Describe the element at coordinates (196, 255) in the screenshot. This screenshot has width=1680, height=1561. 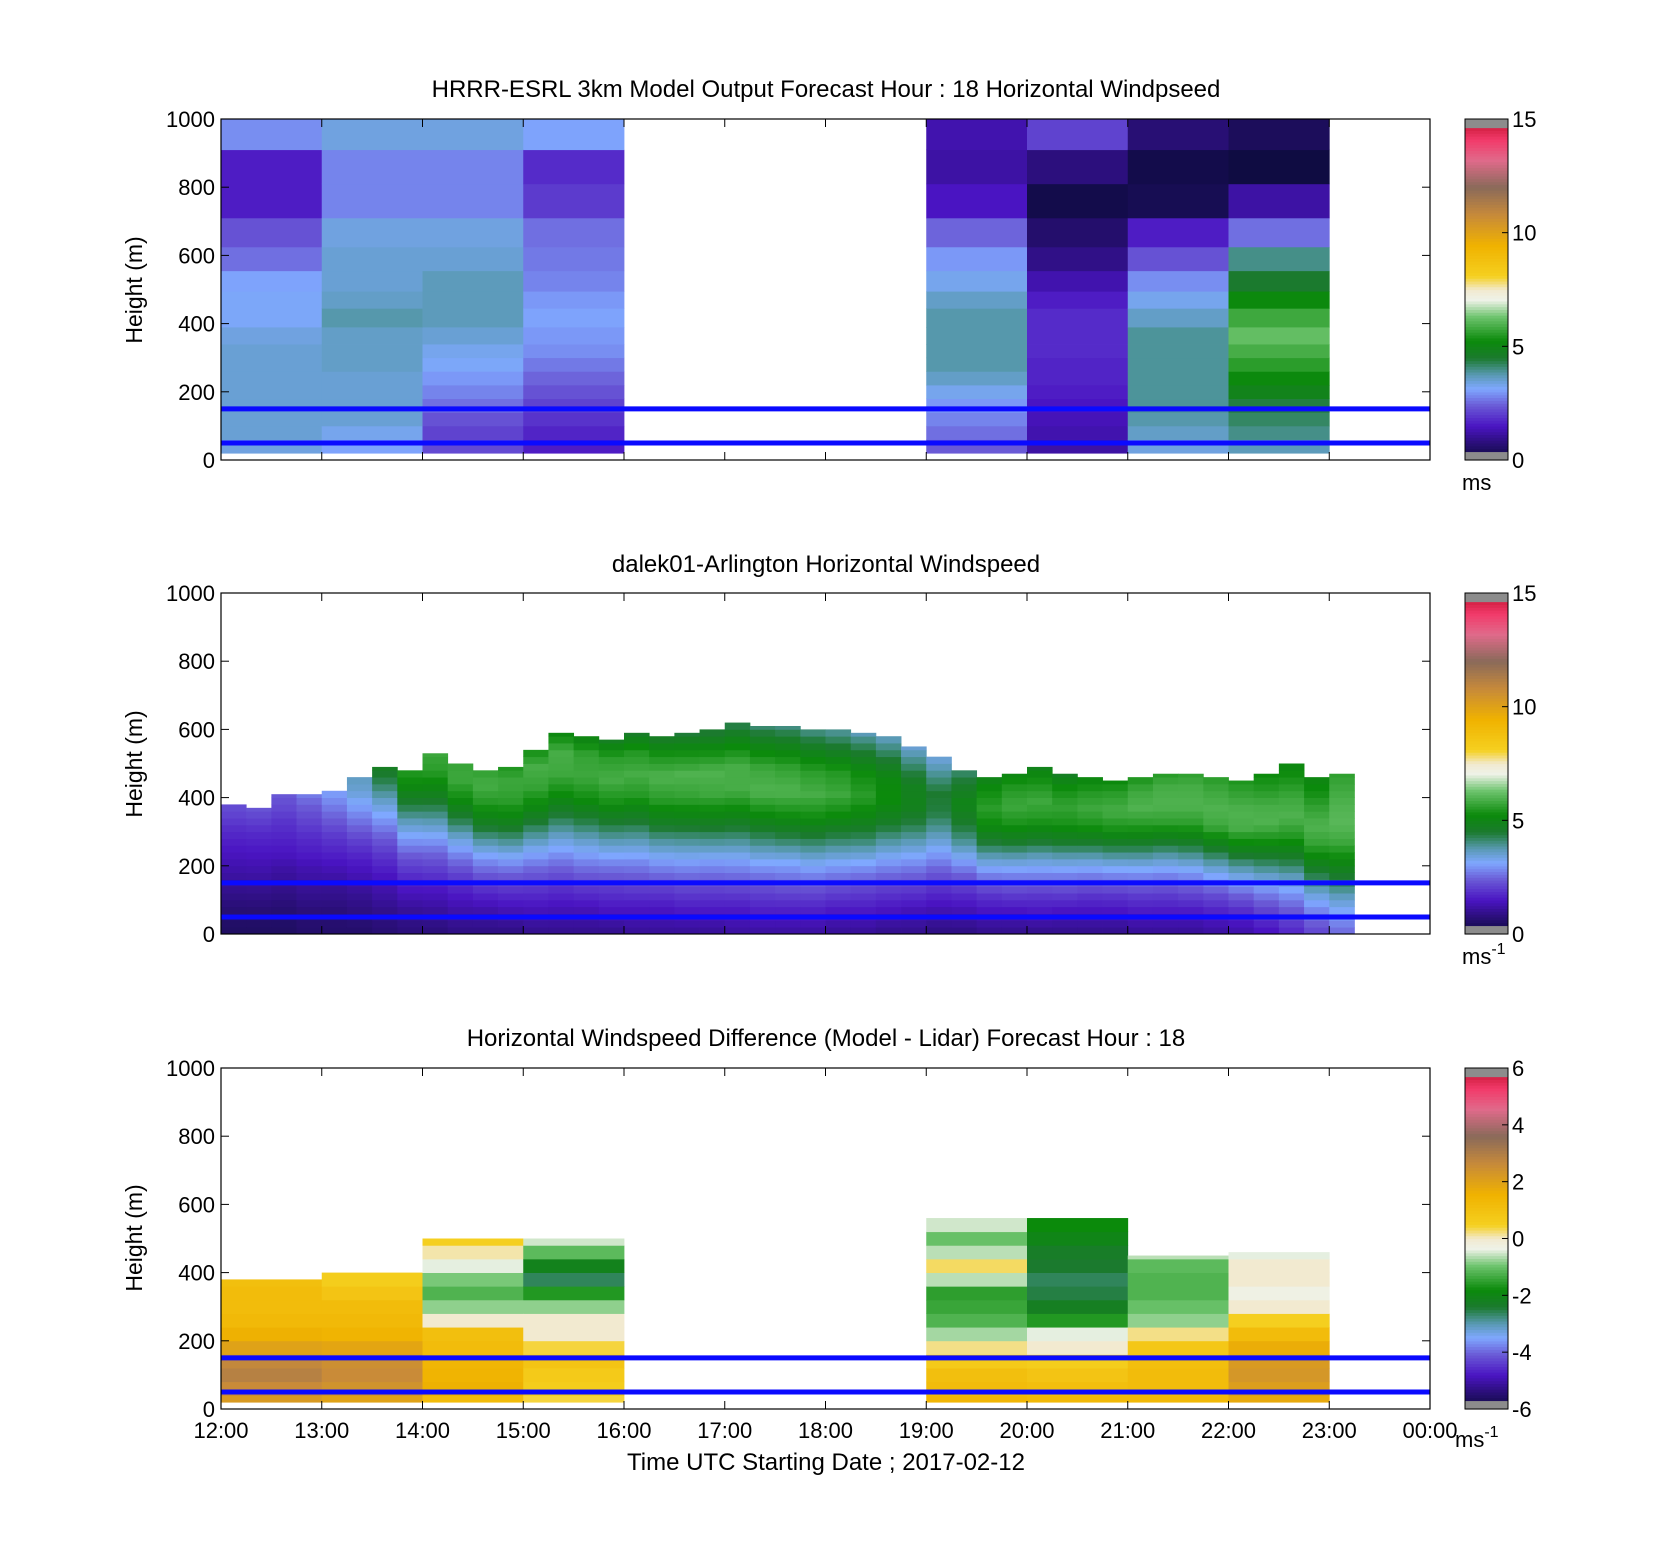
I see `ytick-label: 600` at that location.